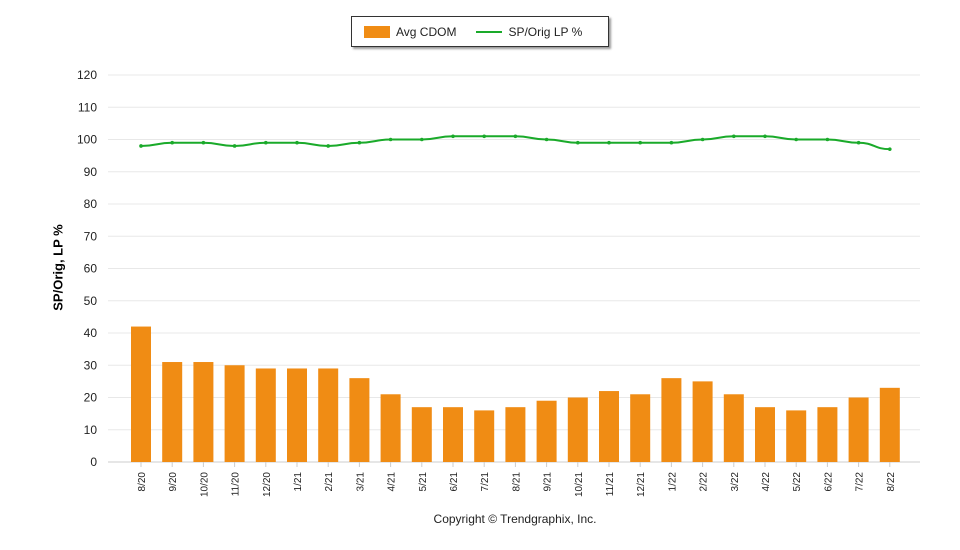 The image size is (960, 550). I want to click on x-tick-label: 2/22, so click(704, 482).